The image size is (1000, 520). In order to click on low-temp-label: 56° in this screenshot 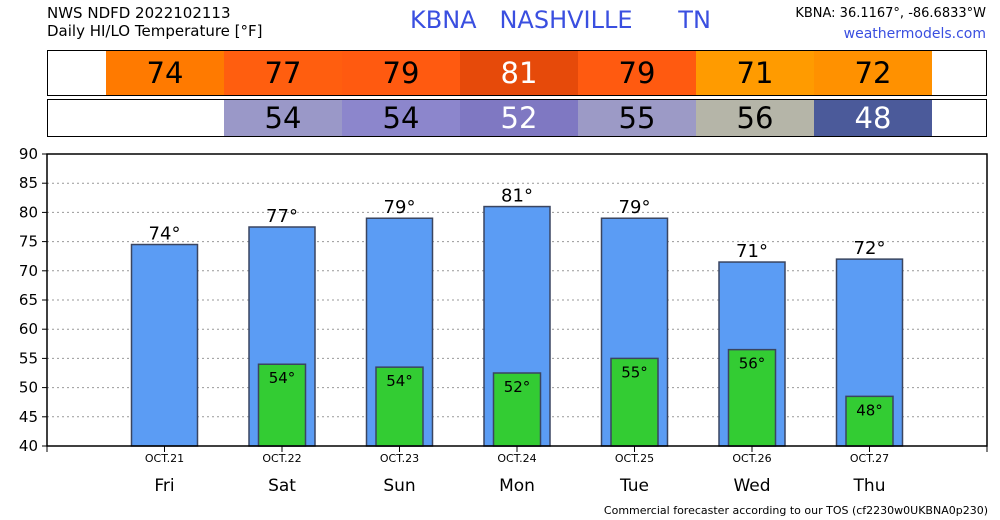, I will do `click(752, 364)`.